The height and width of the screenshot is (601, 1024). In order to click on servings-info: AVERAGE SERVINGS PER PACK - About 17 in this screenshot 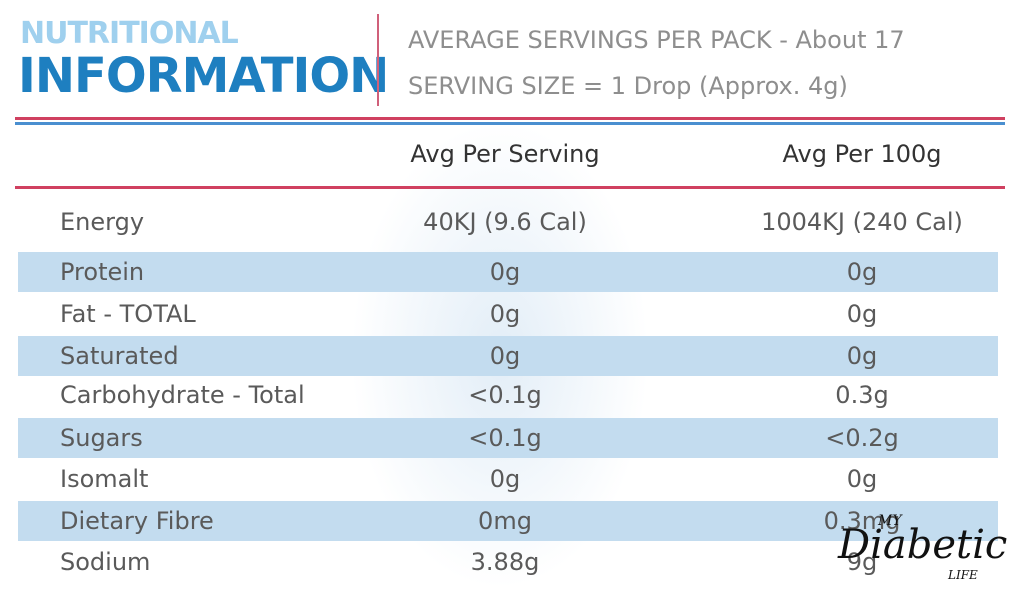, I will do `click(656, 40)`.